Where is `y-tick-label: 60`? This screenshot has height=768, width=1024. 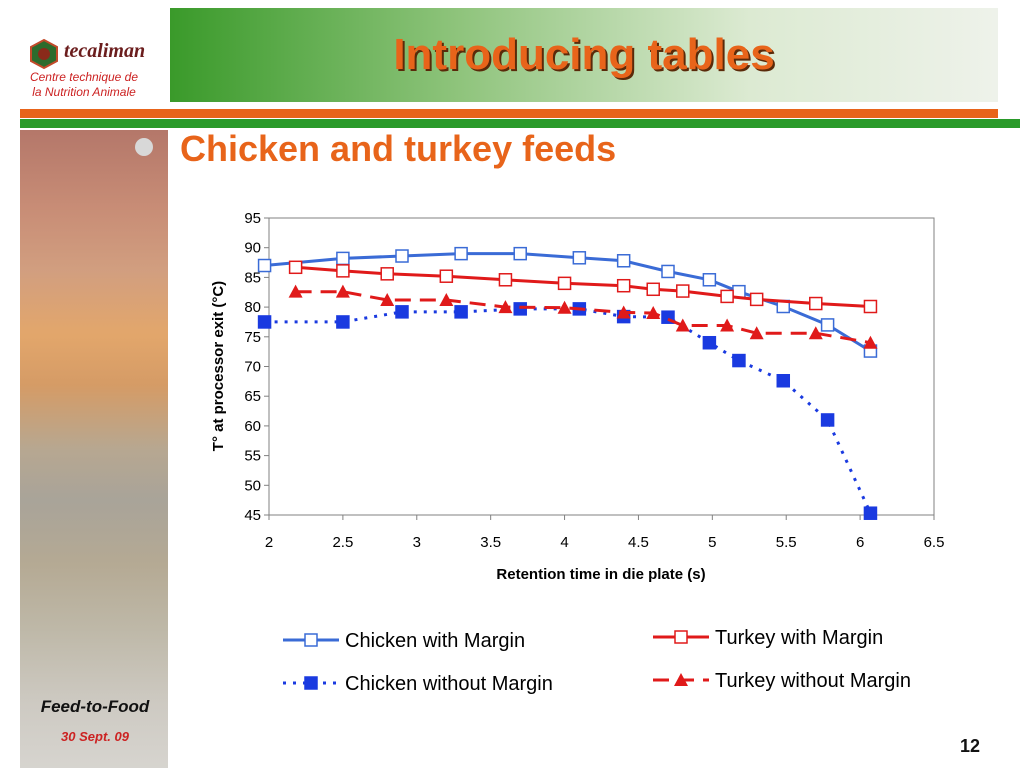 y-tick-label: 60 is located at coordinates (252, 426).